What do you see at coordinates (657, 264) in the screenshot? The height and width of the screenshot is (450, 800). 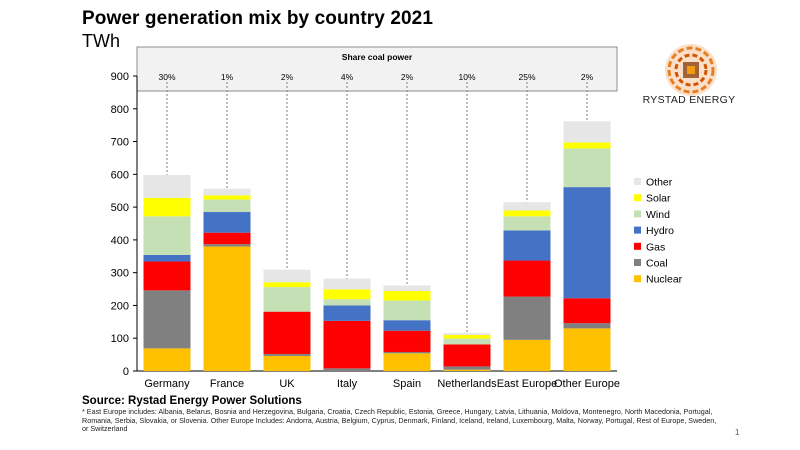 I see `legend-label: Coal` at bounding box center [657, 264].